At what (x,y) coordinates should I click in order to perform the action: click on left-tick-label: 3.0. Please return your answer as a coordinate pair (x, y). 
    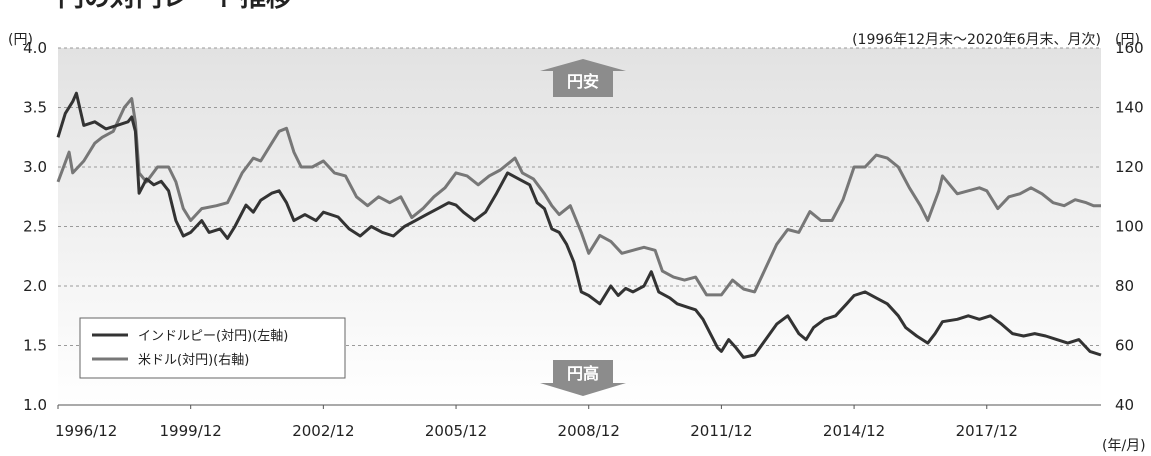
    Looking at the image, I should click on (35, 167).